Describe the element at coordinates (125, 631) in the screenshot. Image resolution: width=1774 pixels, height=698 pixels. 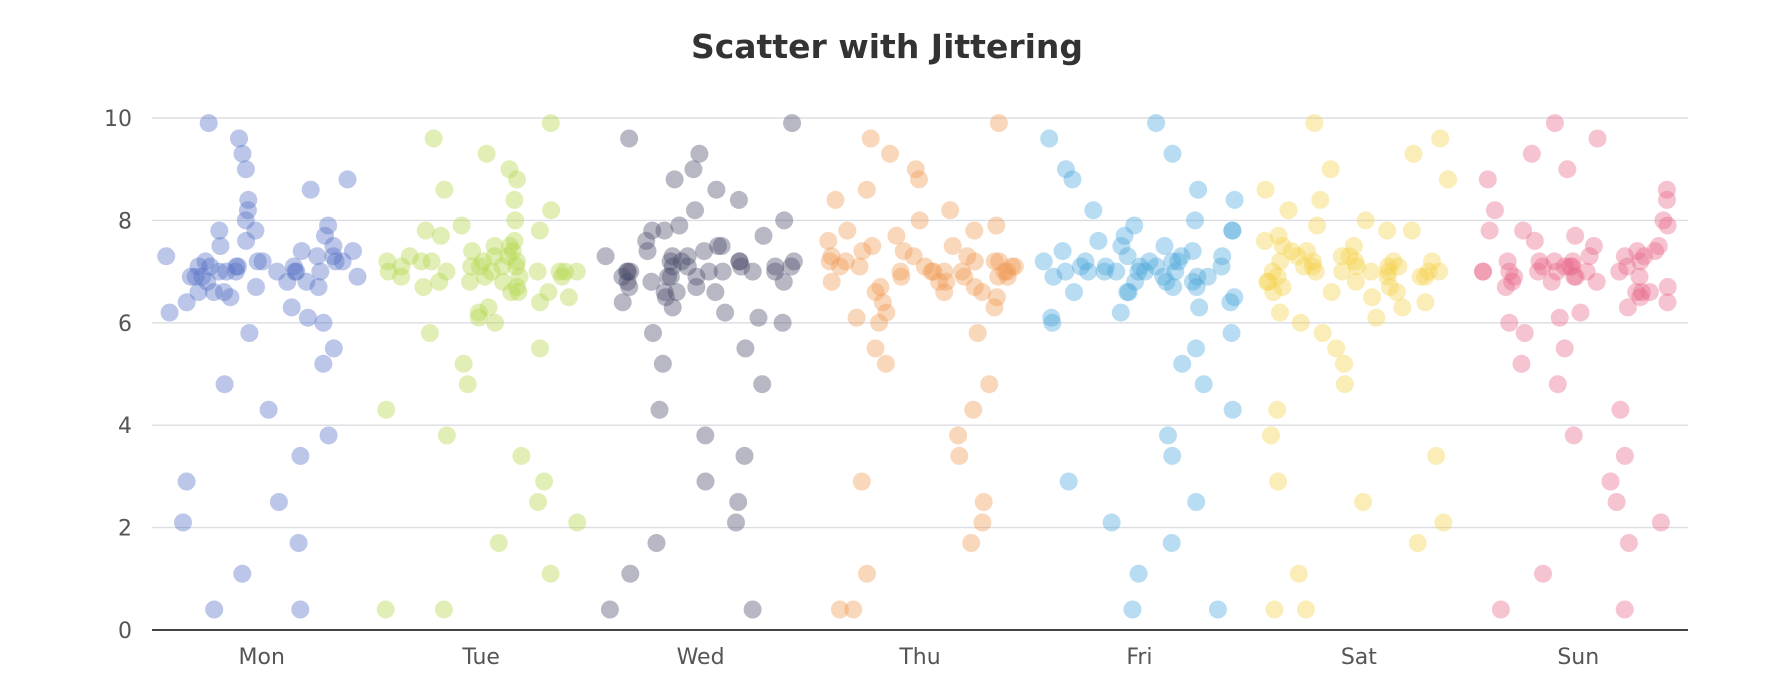
I see `y-tick-label: 0` at that location.